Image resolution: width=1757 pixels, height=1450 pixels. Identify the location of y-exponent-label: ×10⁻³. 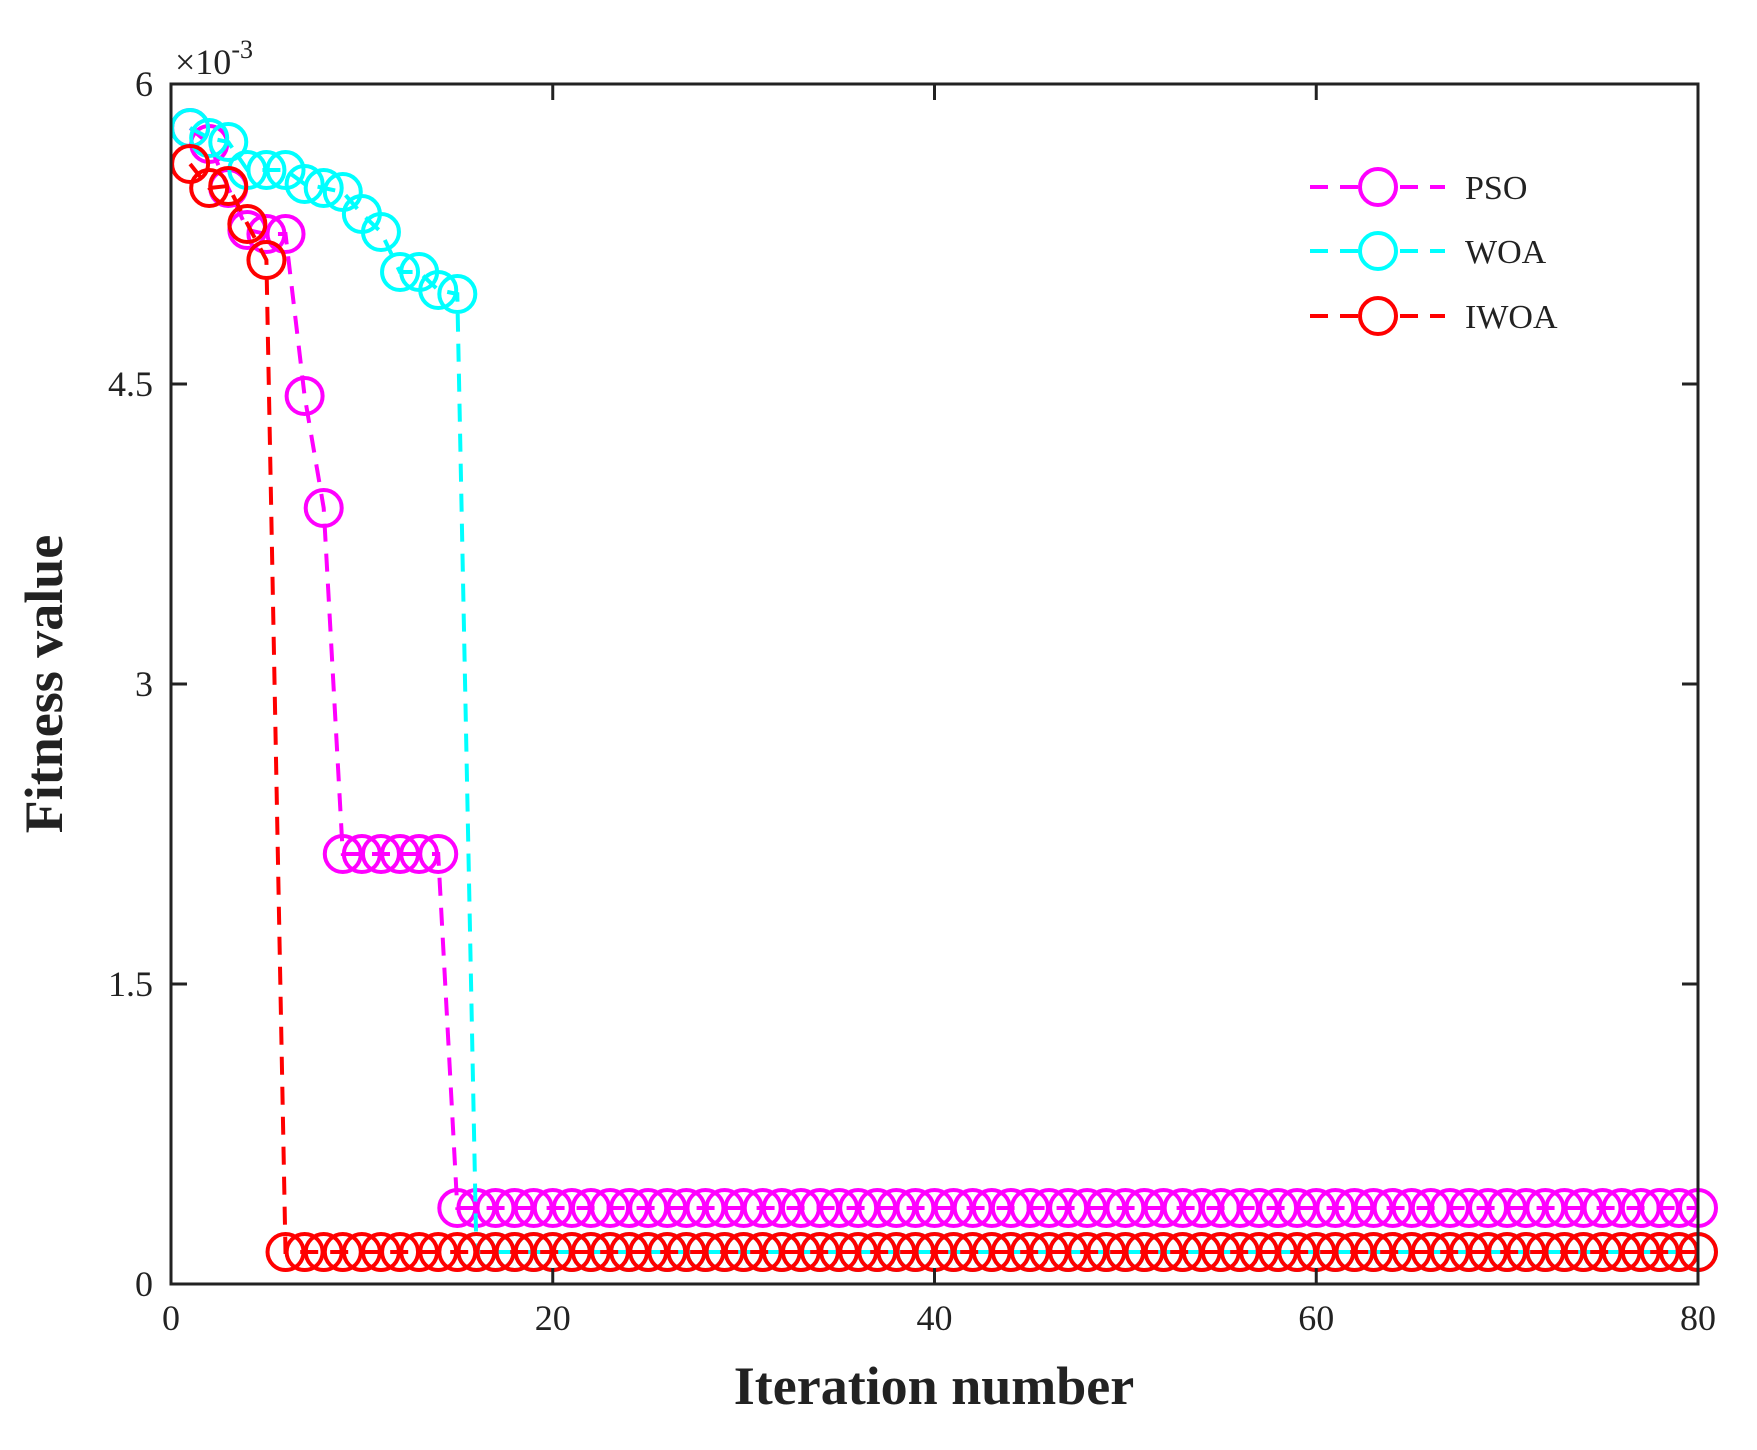
(214, 58).